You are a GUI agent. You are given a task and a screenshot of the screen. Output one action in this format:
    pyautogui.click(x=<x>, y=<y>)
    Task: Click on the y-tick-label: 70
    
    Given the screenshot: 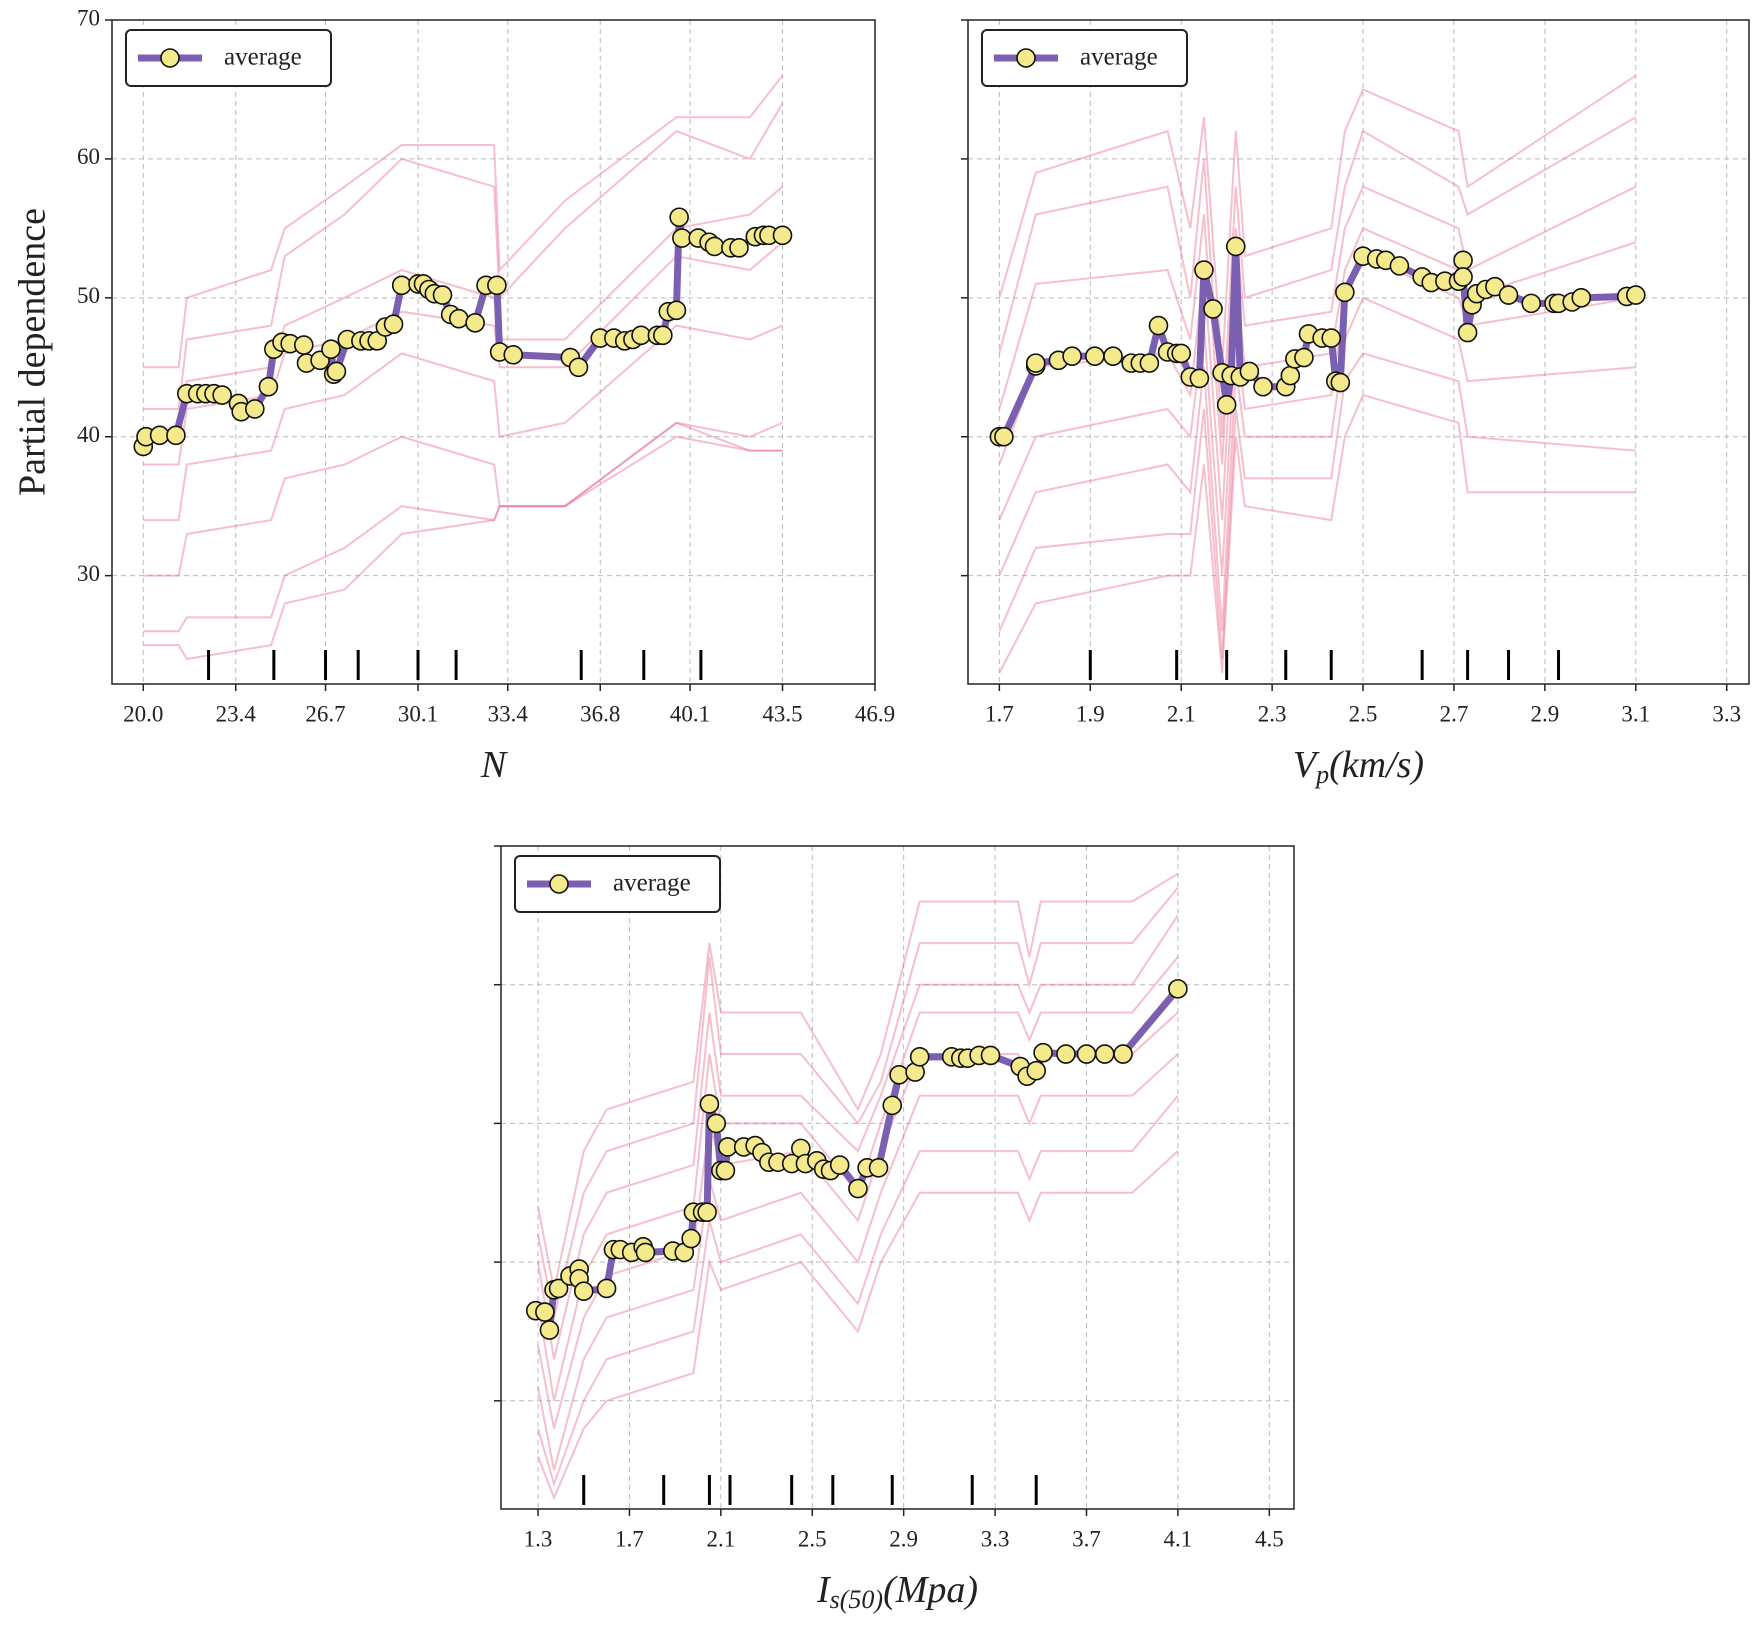 What is the action you would take?
    pyautogui.click(x=88, y=17)
    